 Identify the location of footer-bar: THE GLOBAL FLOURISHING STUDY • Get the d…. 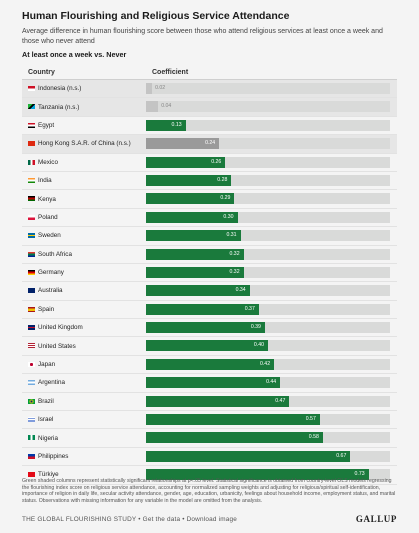
(209, 519).